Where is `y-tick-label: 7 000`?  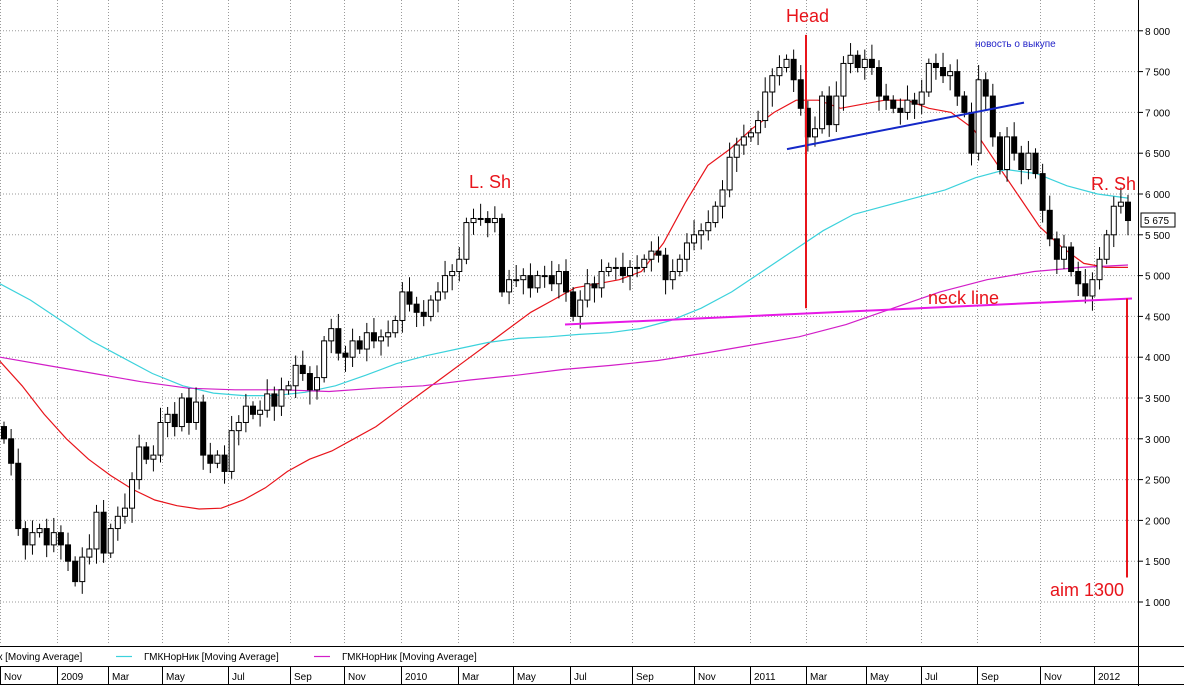
y-tick-label: 7 000 is located at coordinates (1157, 113).